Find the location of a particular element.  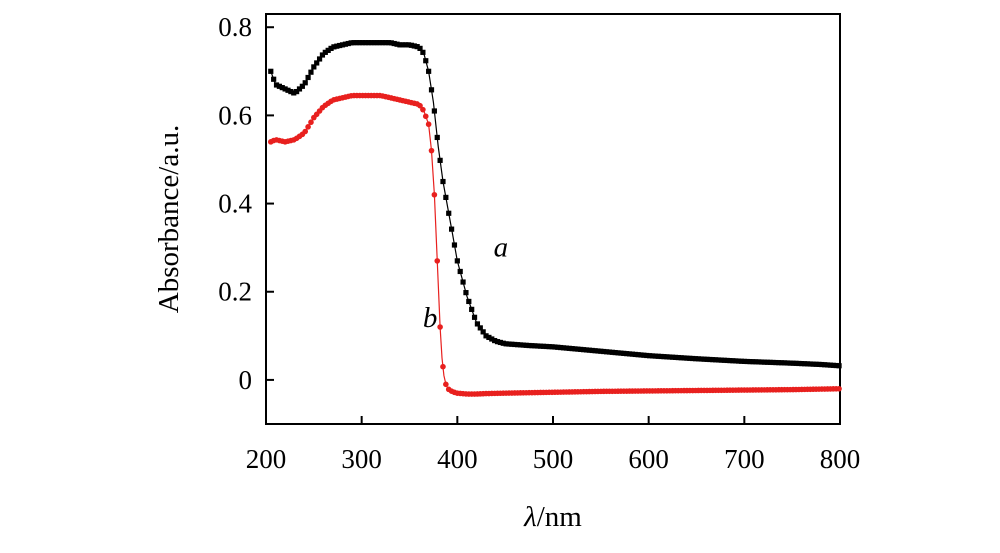

y-tick-label: 0.4 is located at coordinates (235, 204).